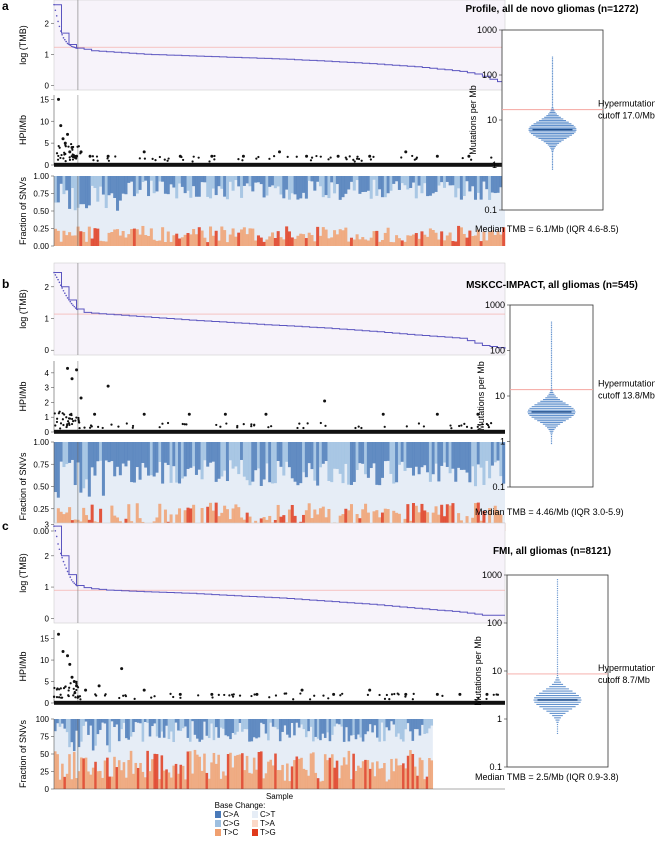 This screenshot has height=850, width=655. What do you see at coordinates (549, 512) in the screenshot?
I see `median-text: Median TMB = 4.46/Mb (IQR 3.0-5.9)` at bounding box center [549, 512].